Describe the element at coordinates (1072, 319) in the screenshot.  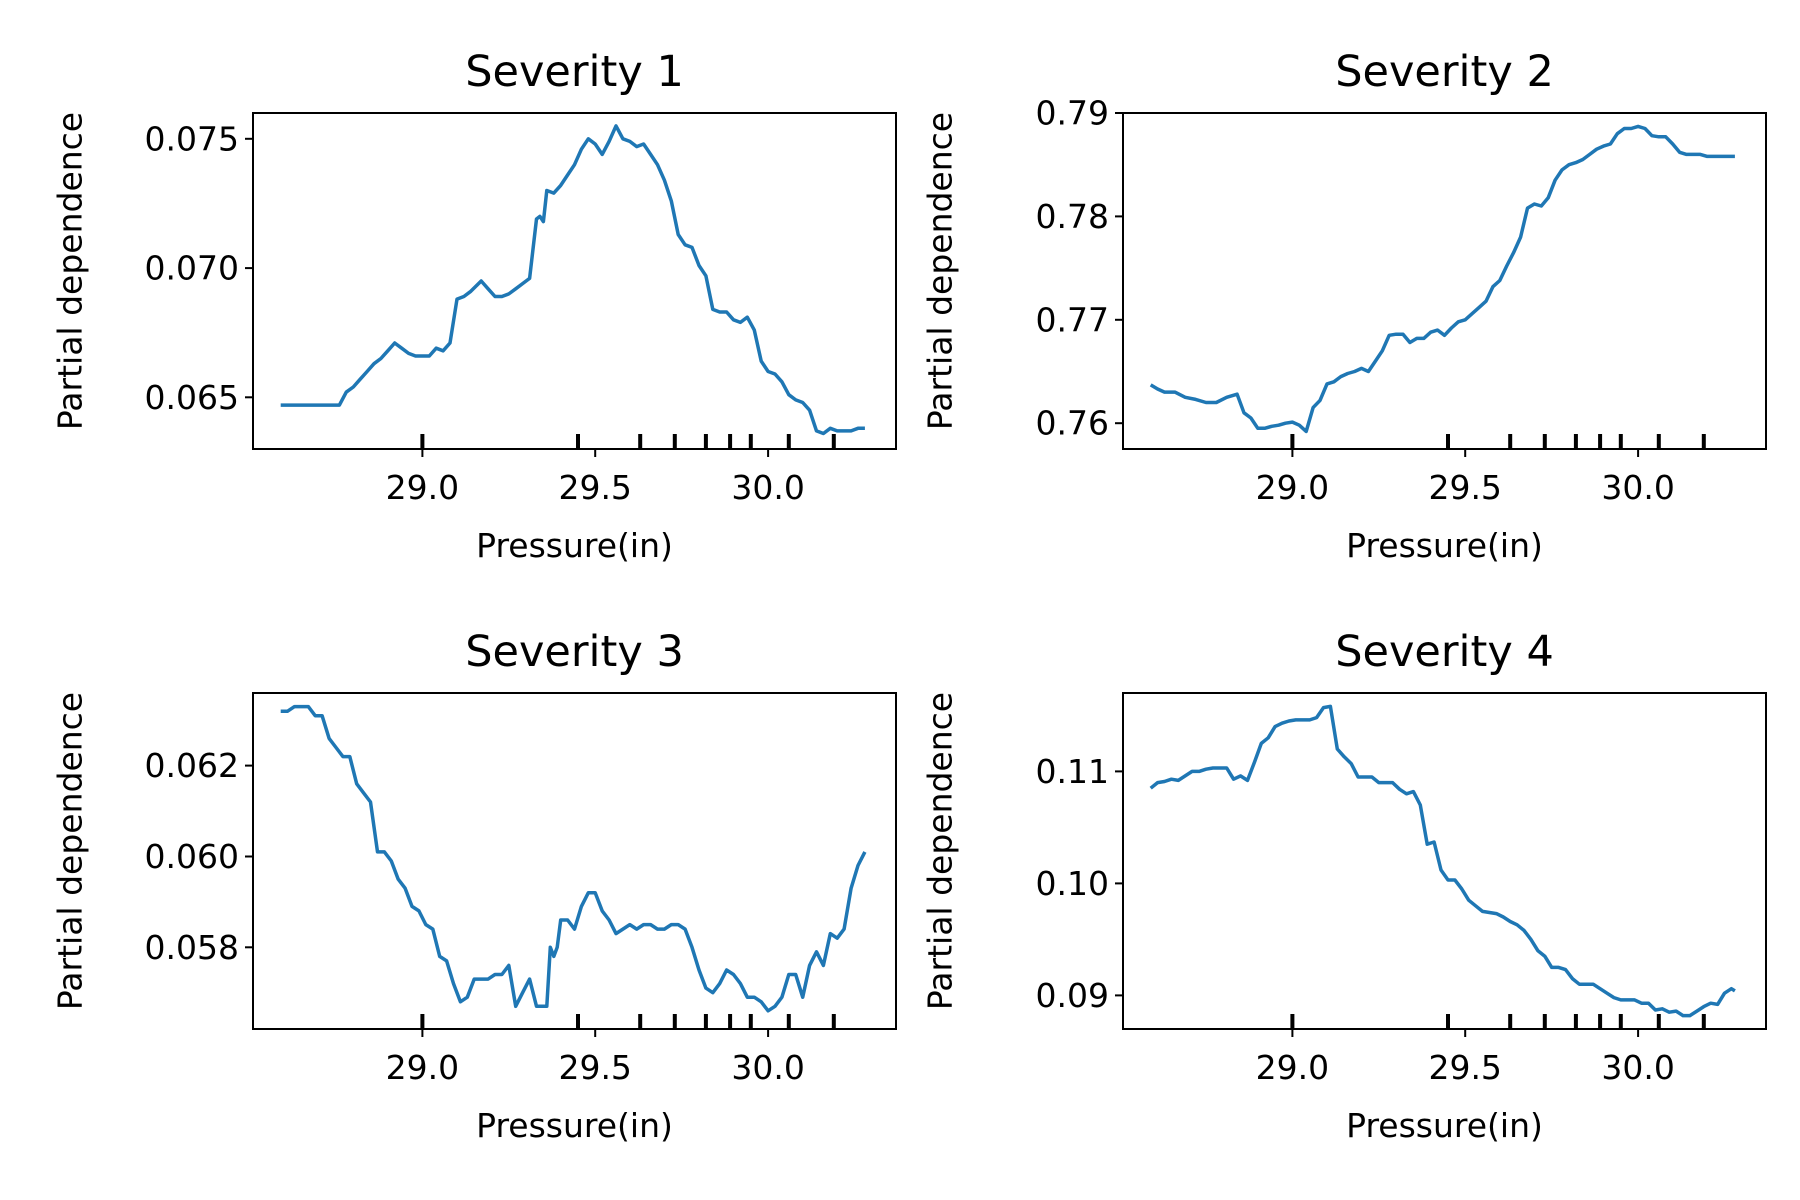
I see `y-tick-label: 0.77` at that location.